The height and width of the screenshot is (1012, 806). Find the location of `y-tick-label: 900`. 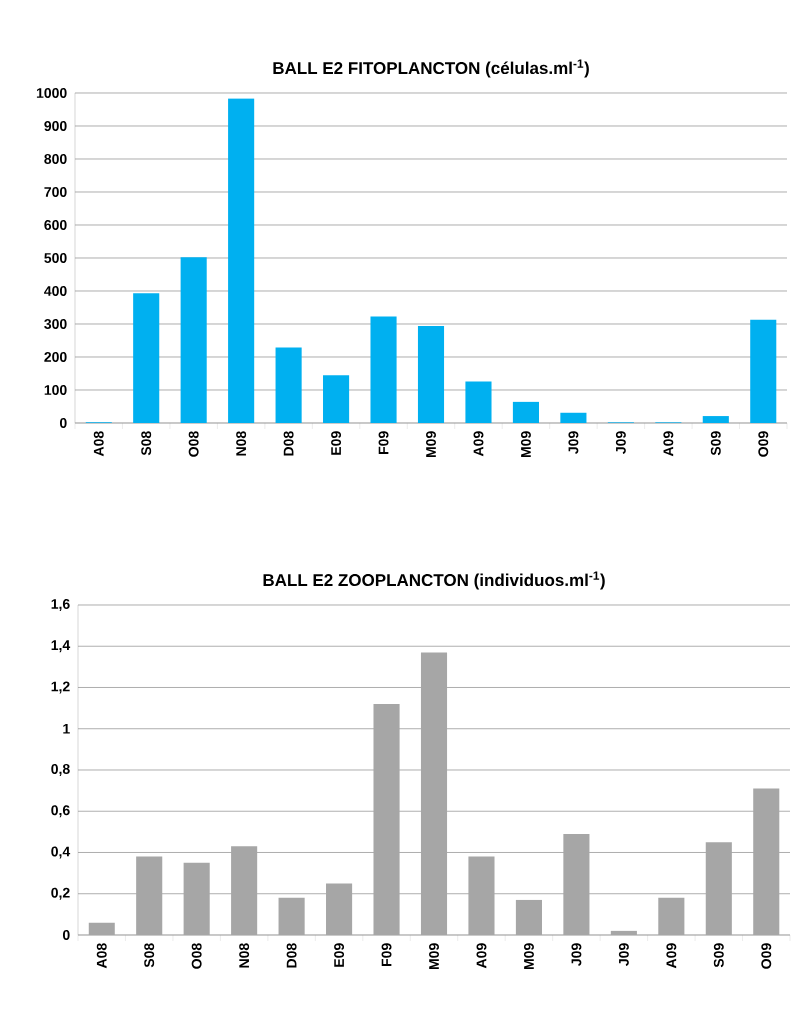

y-tick-label: 900 is located at coordinates (55, 126).